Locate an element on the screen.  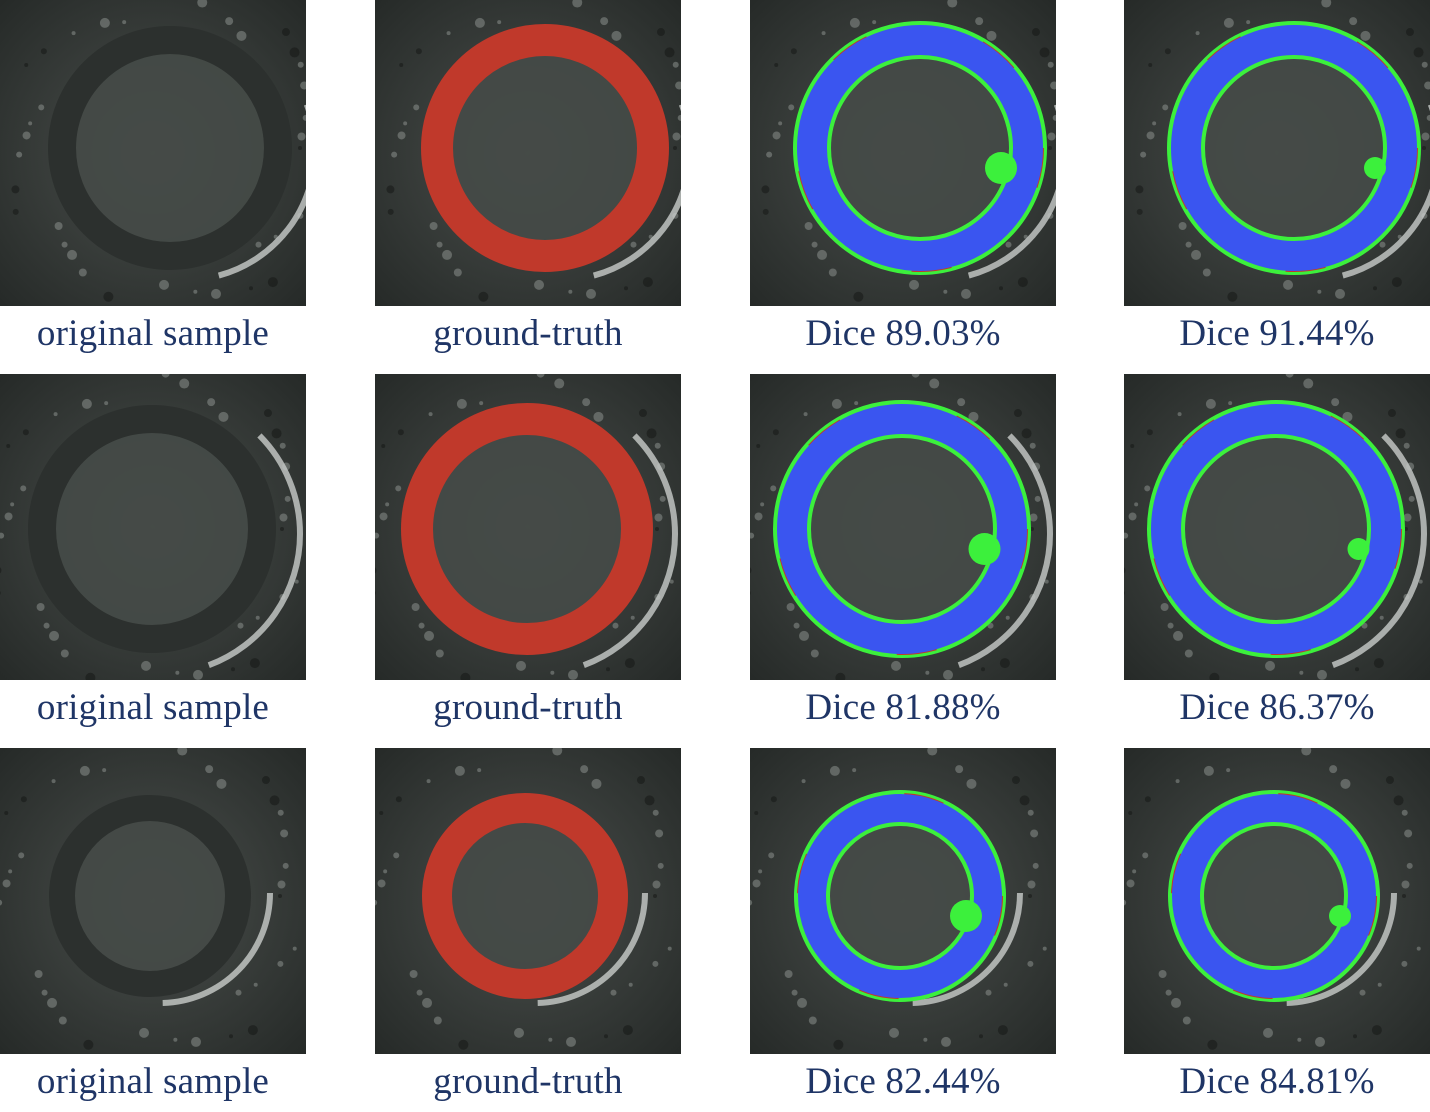
panel-caption: Dice 84.81% is located at coordinates (1277, 1081).